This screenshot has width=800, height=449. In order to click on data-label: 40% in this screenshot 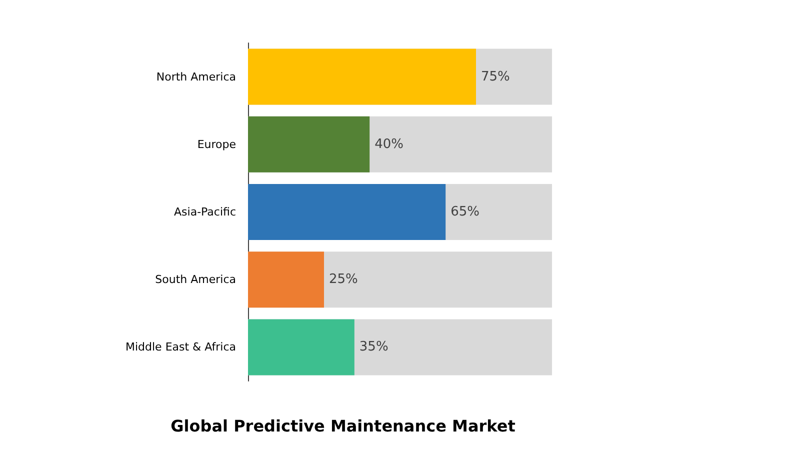, I will do `click(389, 144)`.